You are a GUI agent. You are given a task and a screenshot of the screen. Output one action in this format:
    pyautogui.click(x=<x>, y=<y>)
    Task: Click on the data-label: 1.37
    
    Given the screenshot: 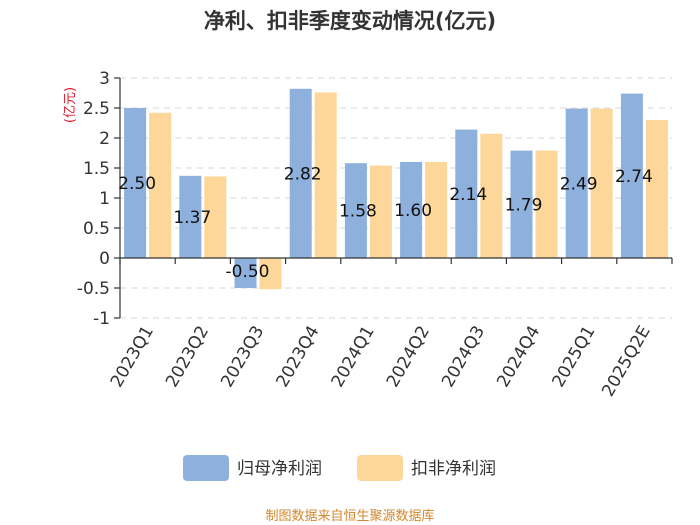 What is the action you would take?
    pyautogui.click(x=192, y=218)
    